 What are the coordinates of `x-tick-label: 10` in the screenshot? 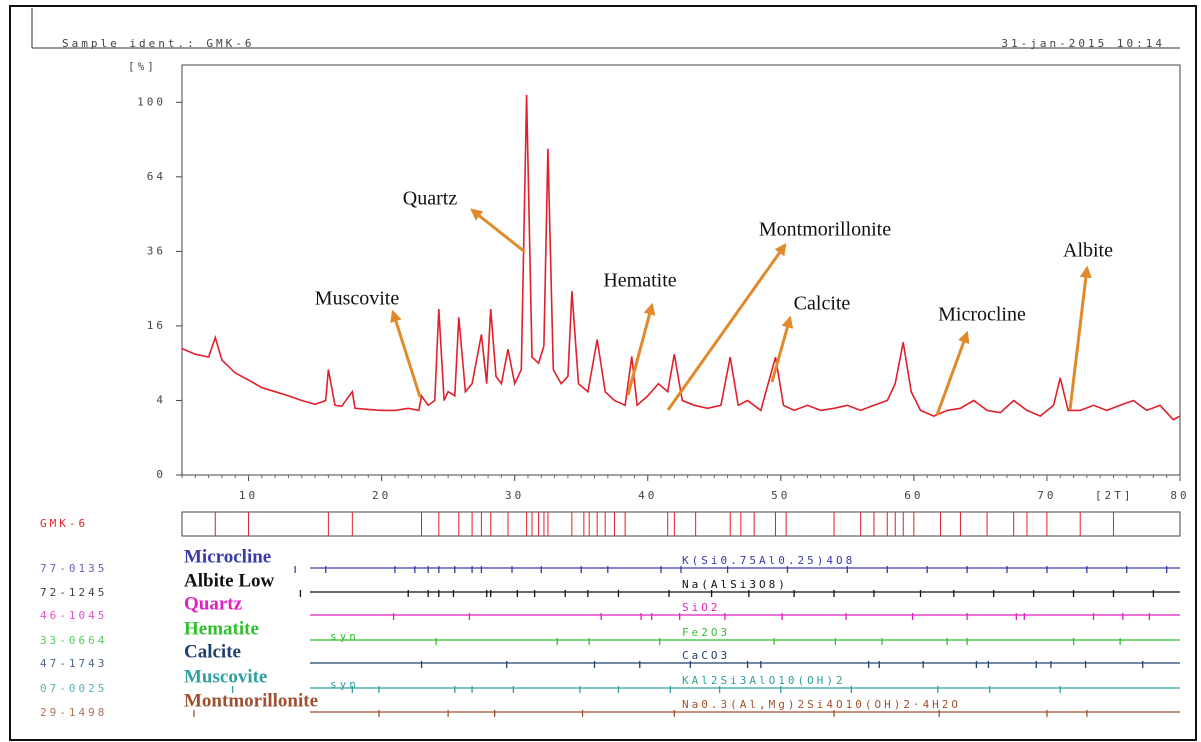 It's located at (248, 495).